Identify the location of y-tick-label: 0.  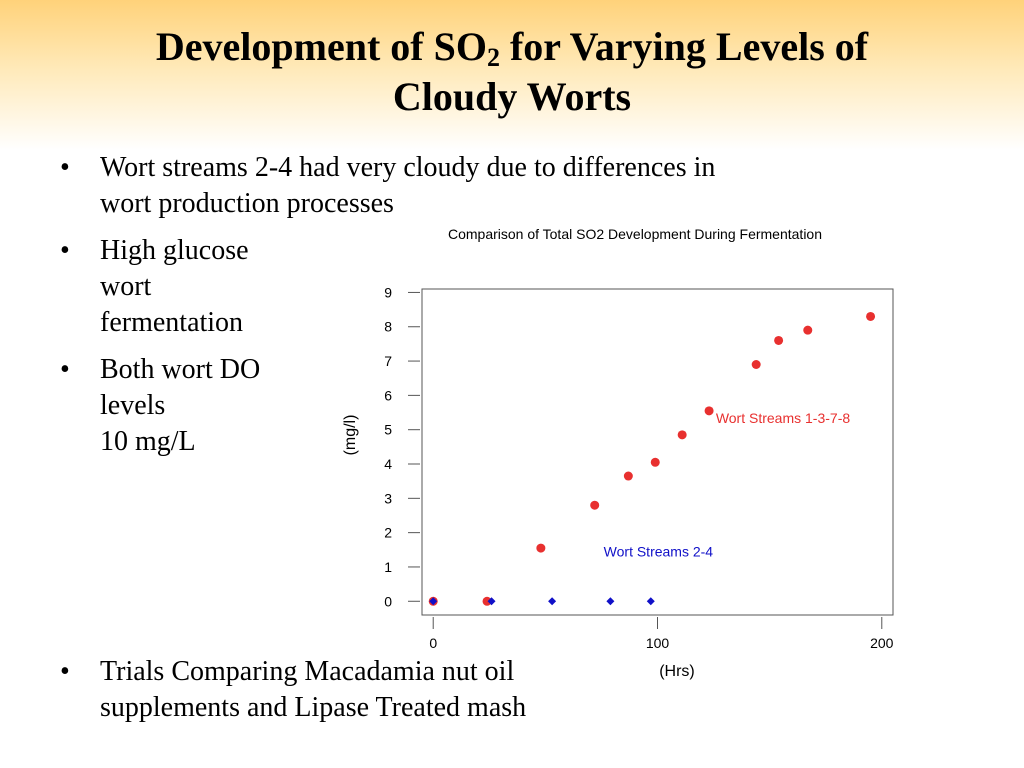
(388, 601).